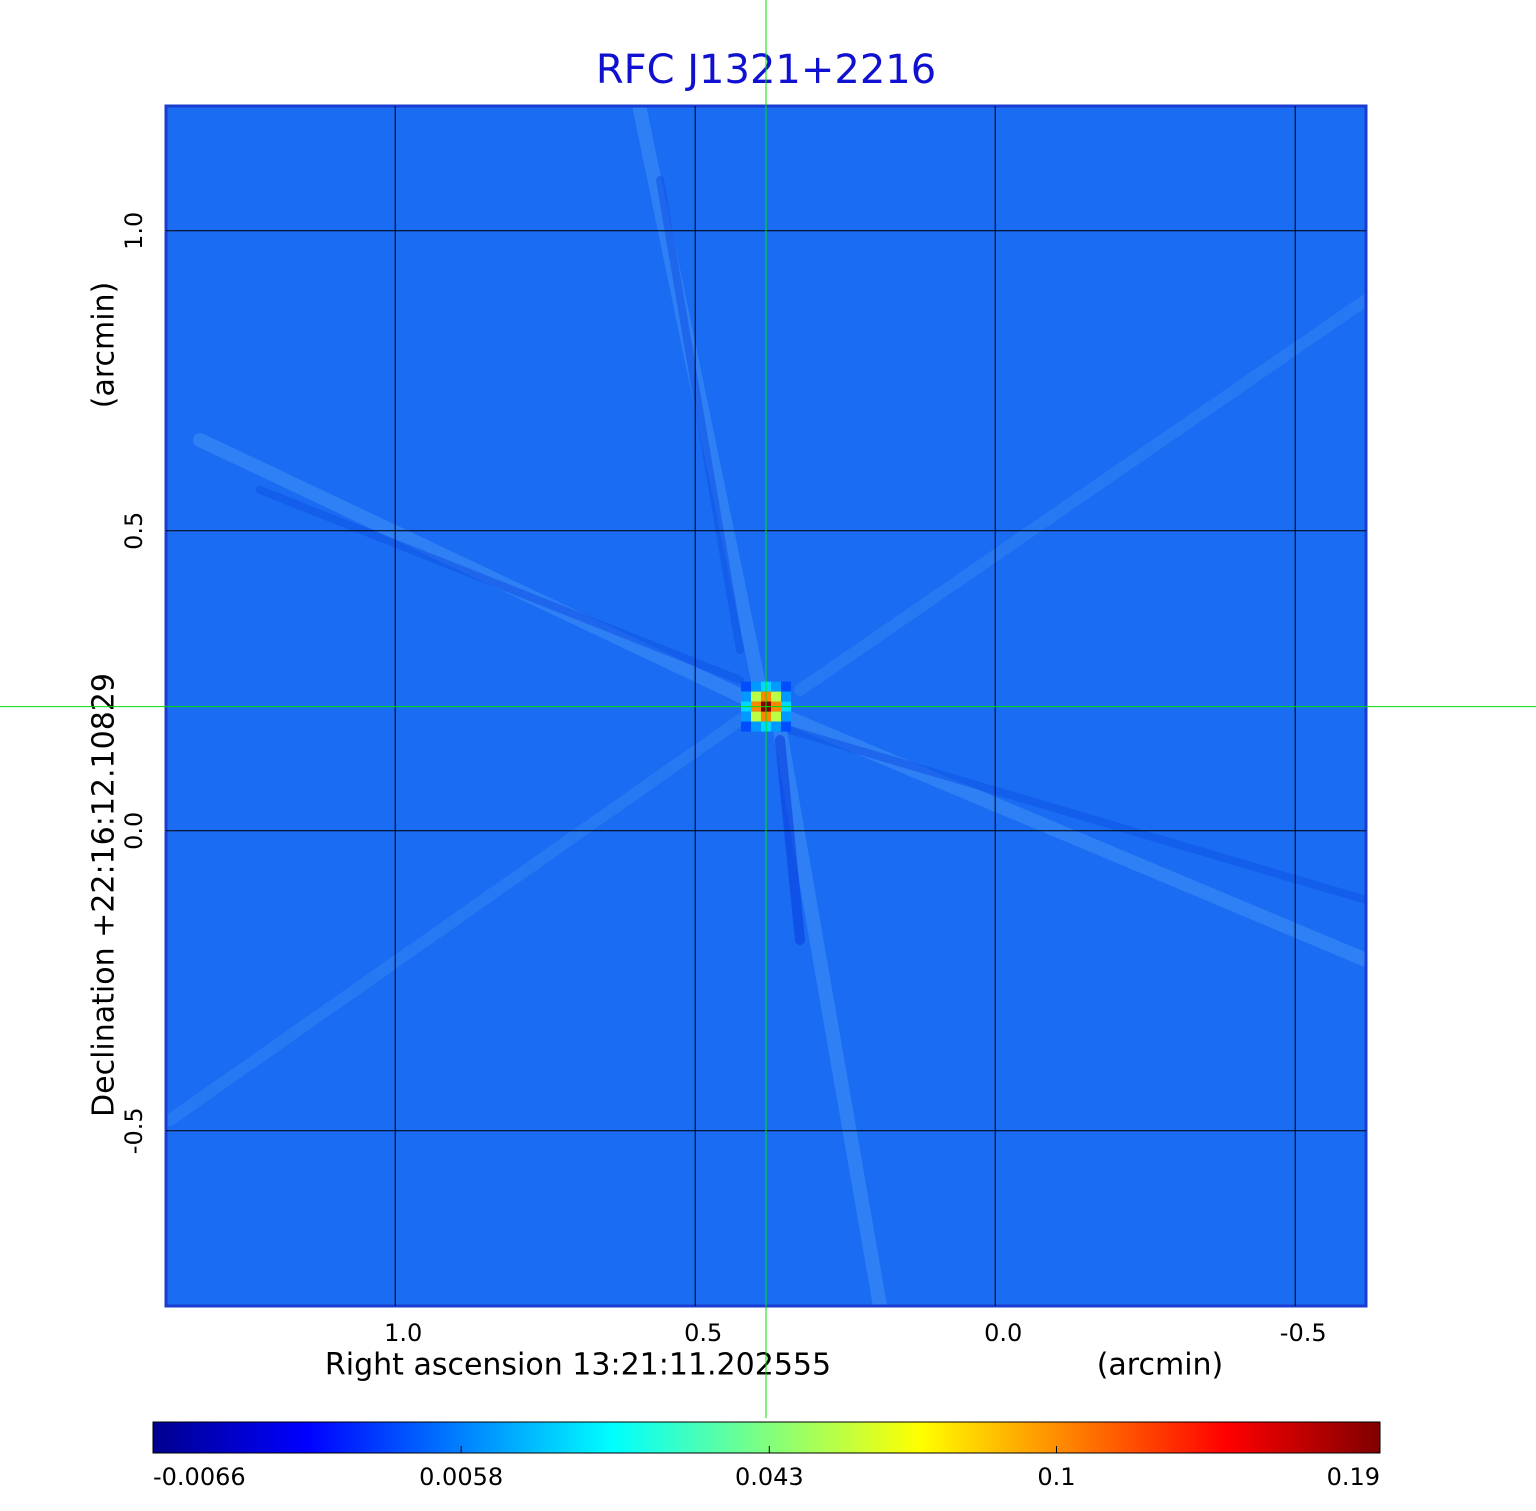 The height and width of the screenshot is (1511, 1536). What do you see at coordinates (104, 345) in the screenshot?
I see `y-axis-unit: (arcmin)` at bounding box center [104, 345].